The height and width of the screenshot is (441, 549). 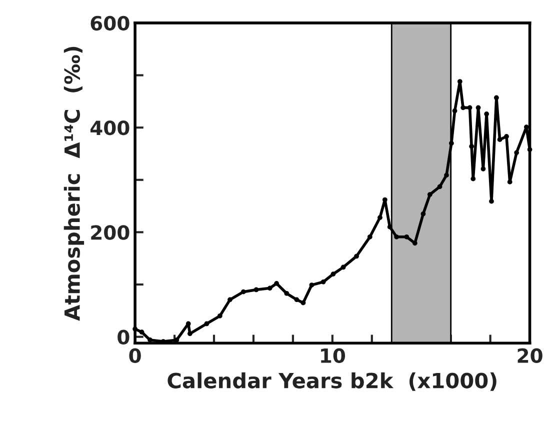 What do you see at coordinates (110, 128) in the screenshot?
I see `y-tick-label: 400` at bounding box center [110, 128].